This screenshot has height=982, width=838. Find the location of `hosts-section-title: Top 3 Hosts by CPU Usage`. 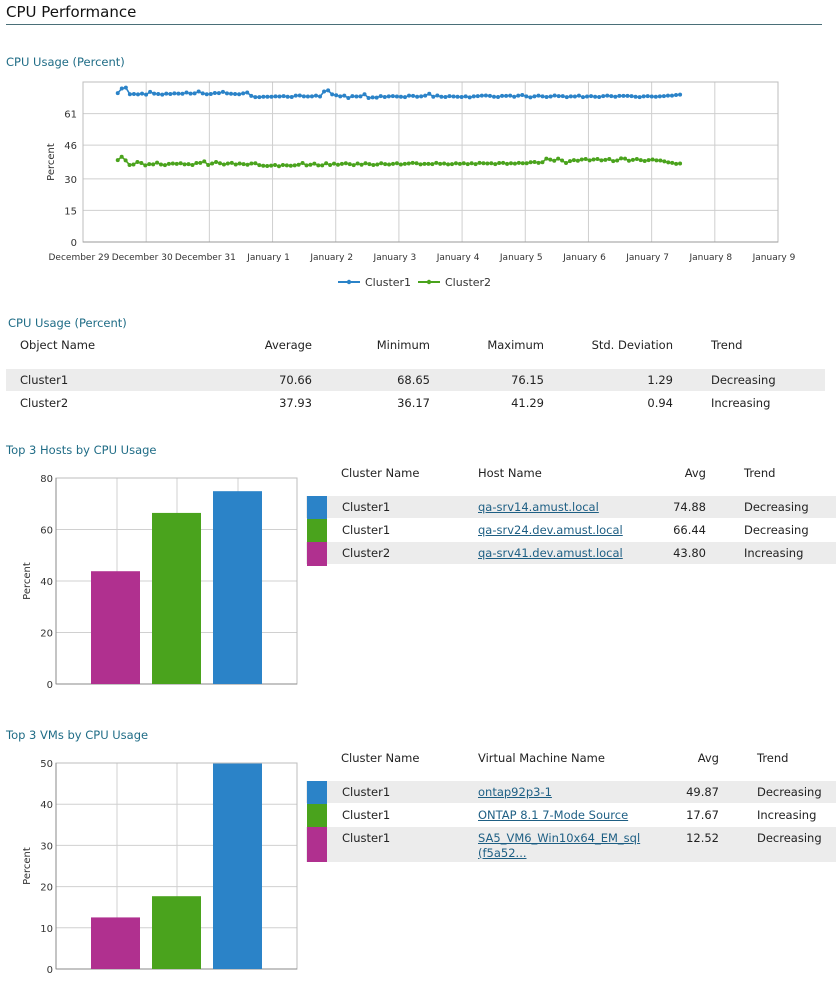

hosts-section-title: Top 3 Hosts by CPU Usage is located at coordinates (81, 450).